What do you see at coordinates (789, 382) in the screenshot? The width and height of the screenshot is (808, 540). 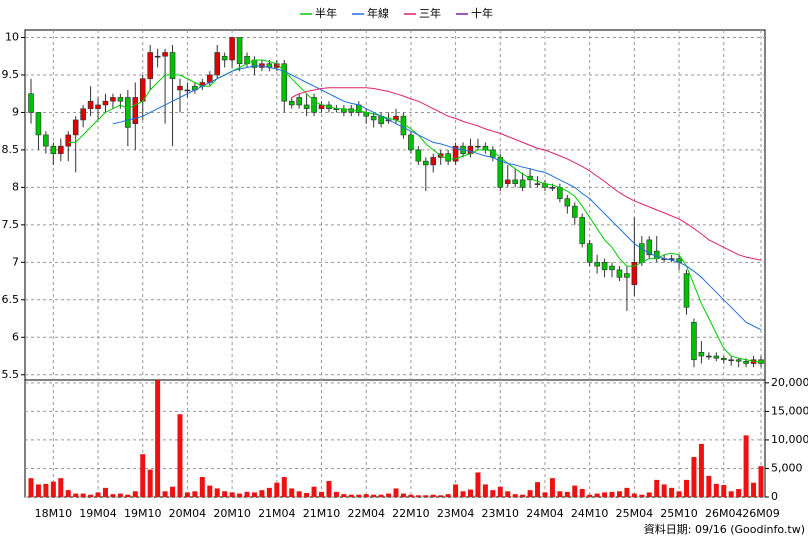 I see `y2-tick-label: 20,000` at bounding box center [789, 382].